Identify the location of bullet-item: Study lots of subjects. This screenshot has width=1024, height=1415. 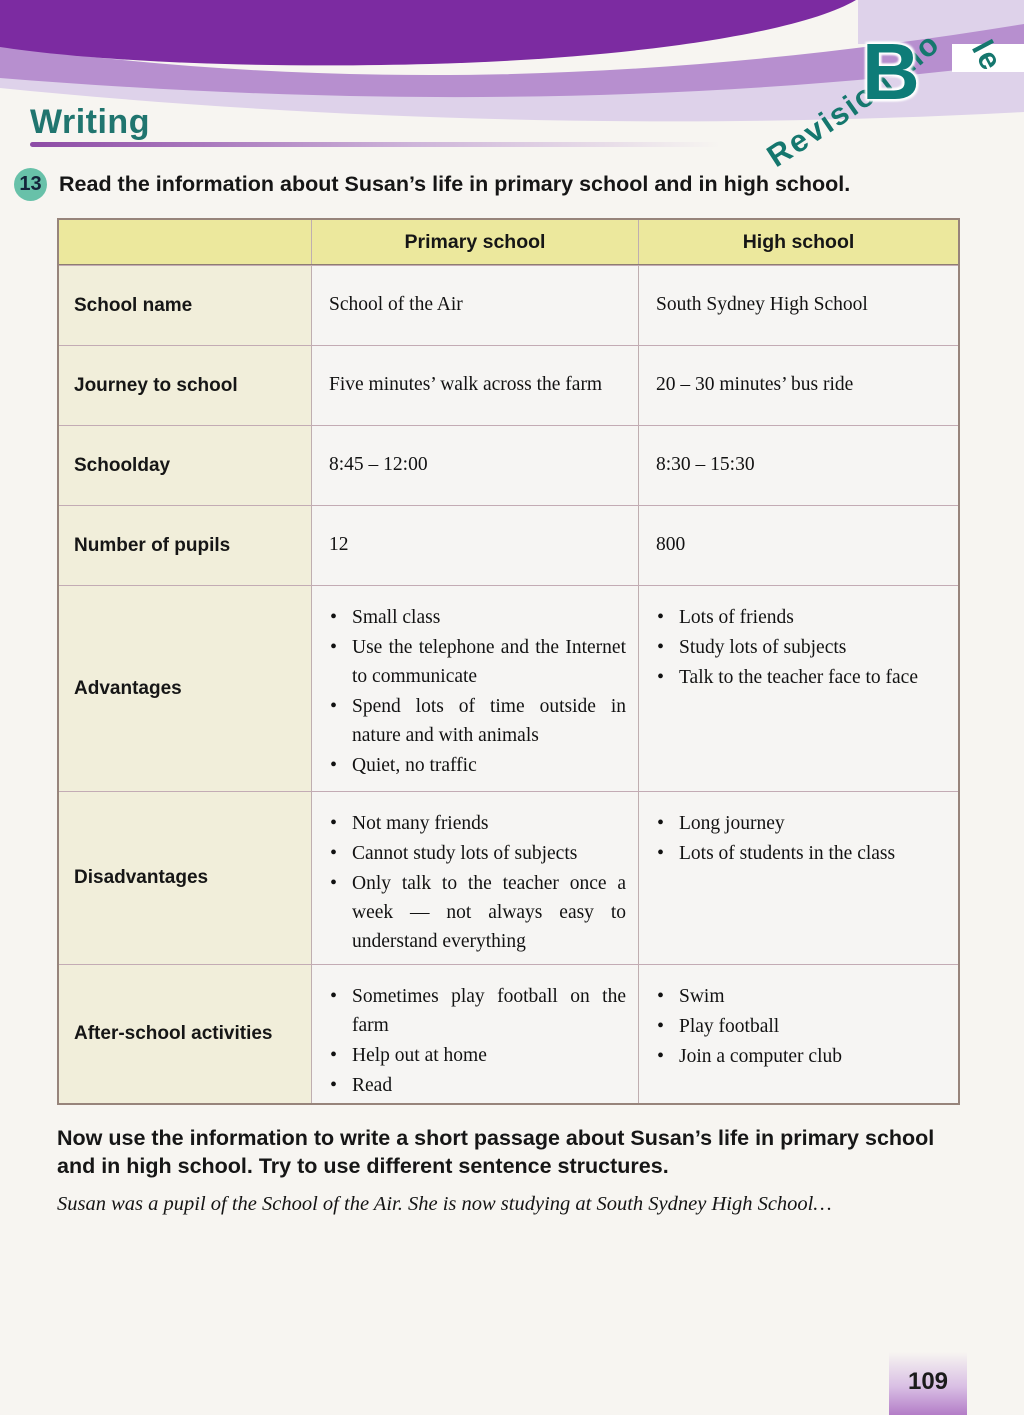
(799, 647).